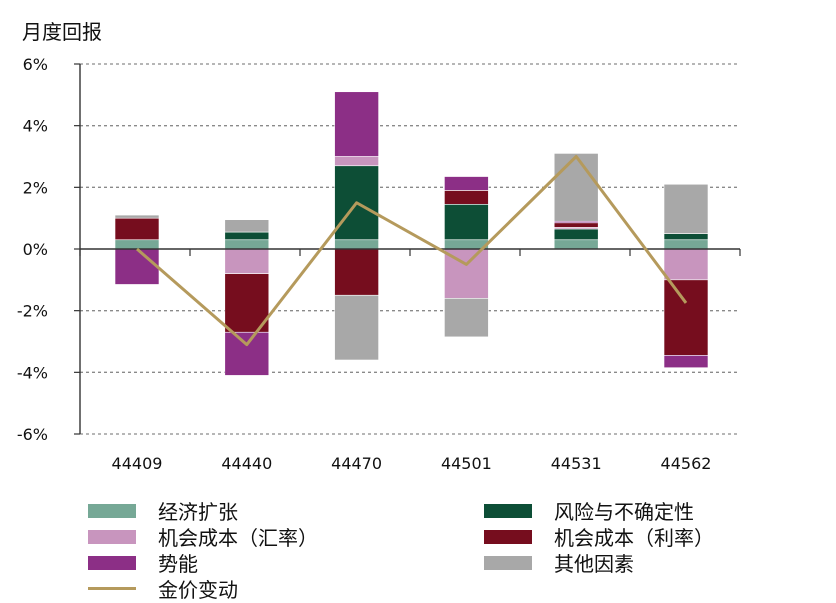 This screenshot has width=836, height=603. Describe the element at coordinates (35, 249) in the screenshot. I see `y-tick-label: 0%` at that location.